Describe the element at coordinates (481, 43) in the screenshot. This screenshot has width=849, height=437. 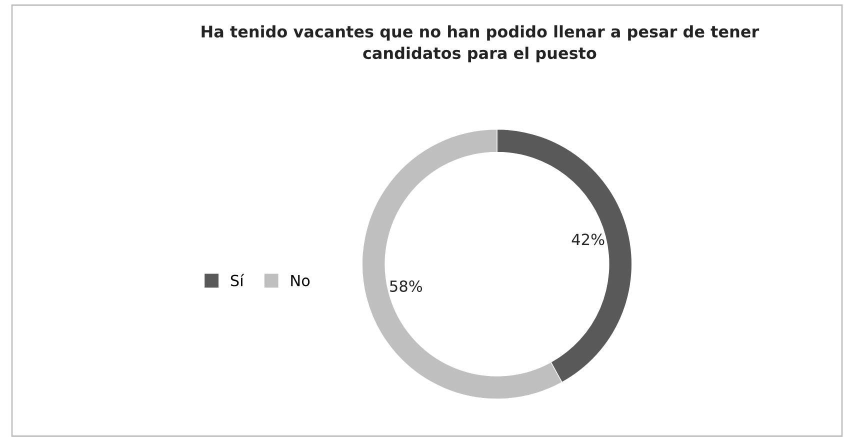
I see `chart-title: Ha tenido vacantes que no han podido llenar a pesar de tener candidatos para el puesto` at that location.